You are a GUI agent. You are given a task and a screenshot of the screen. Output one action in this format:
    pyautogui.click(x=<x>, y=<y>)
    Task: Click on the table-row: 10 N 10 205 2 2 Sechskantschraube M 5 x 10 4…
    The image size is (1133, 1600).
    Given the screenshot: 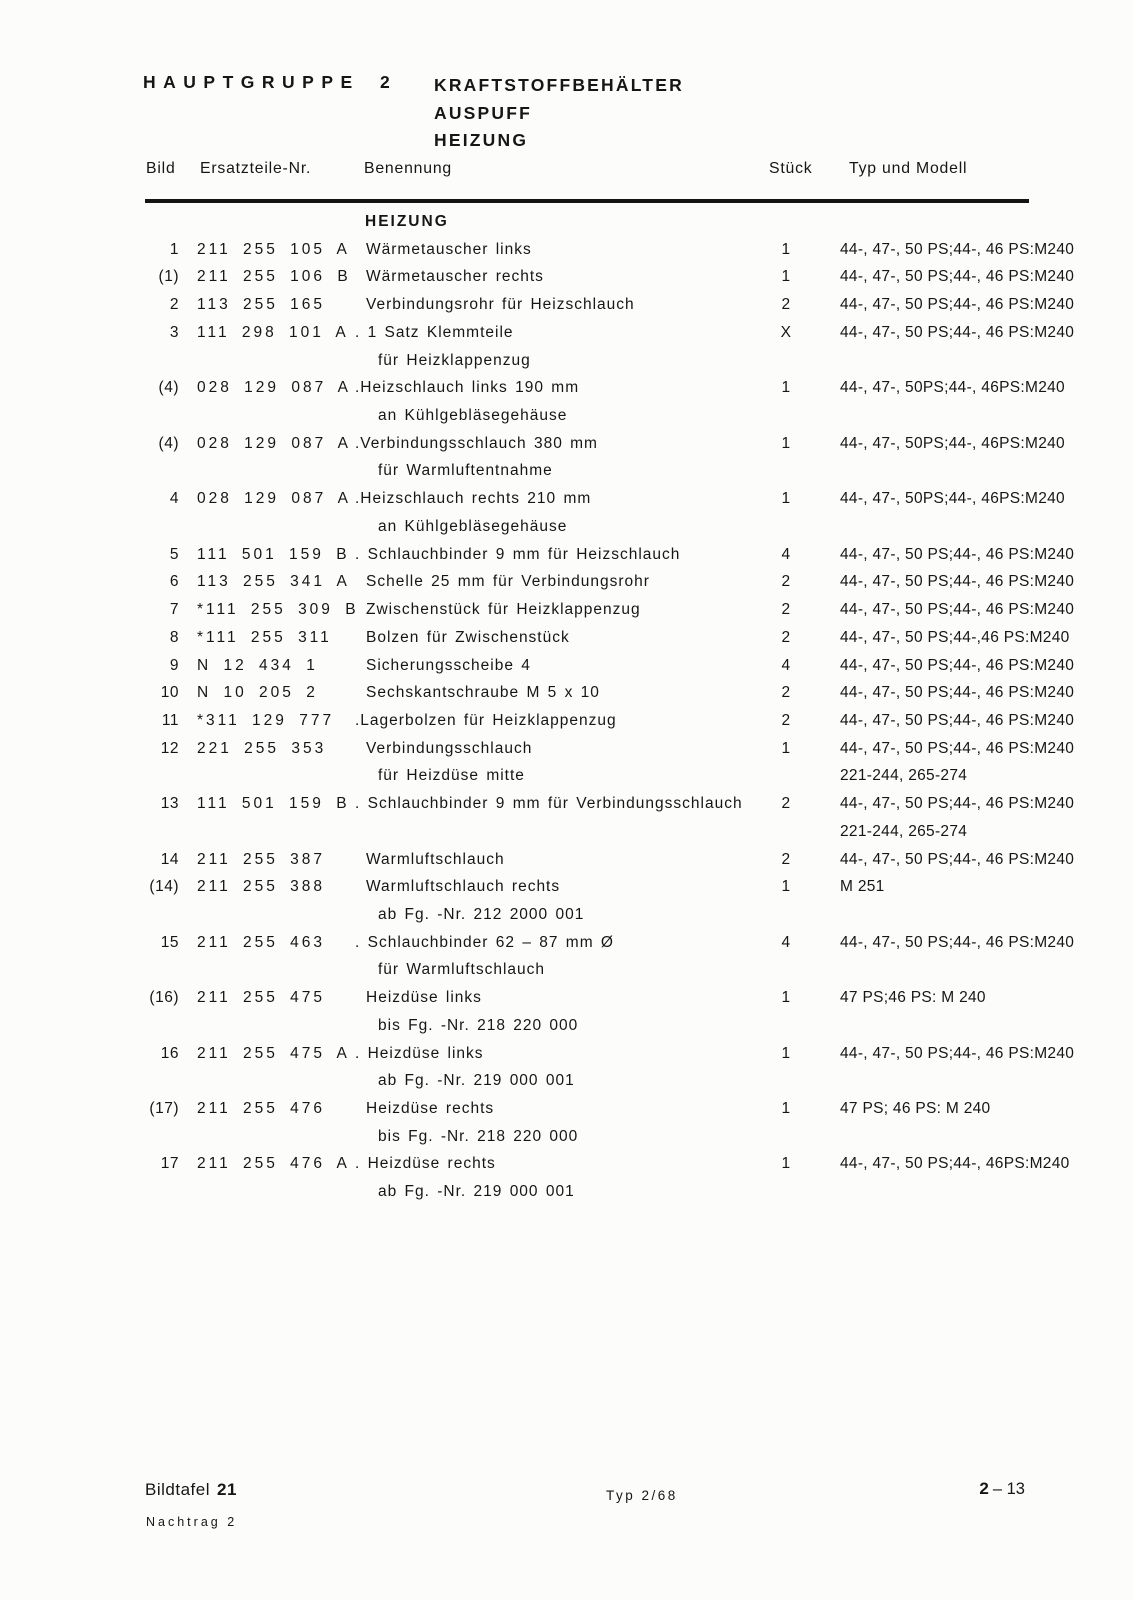 What is the action you would take?
    pyautogui.click(x=566, y=693)
    